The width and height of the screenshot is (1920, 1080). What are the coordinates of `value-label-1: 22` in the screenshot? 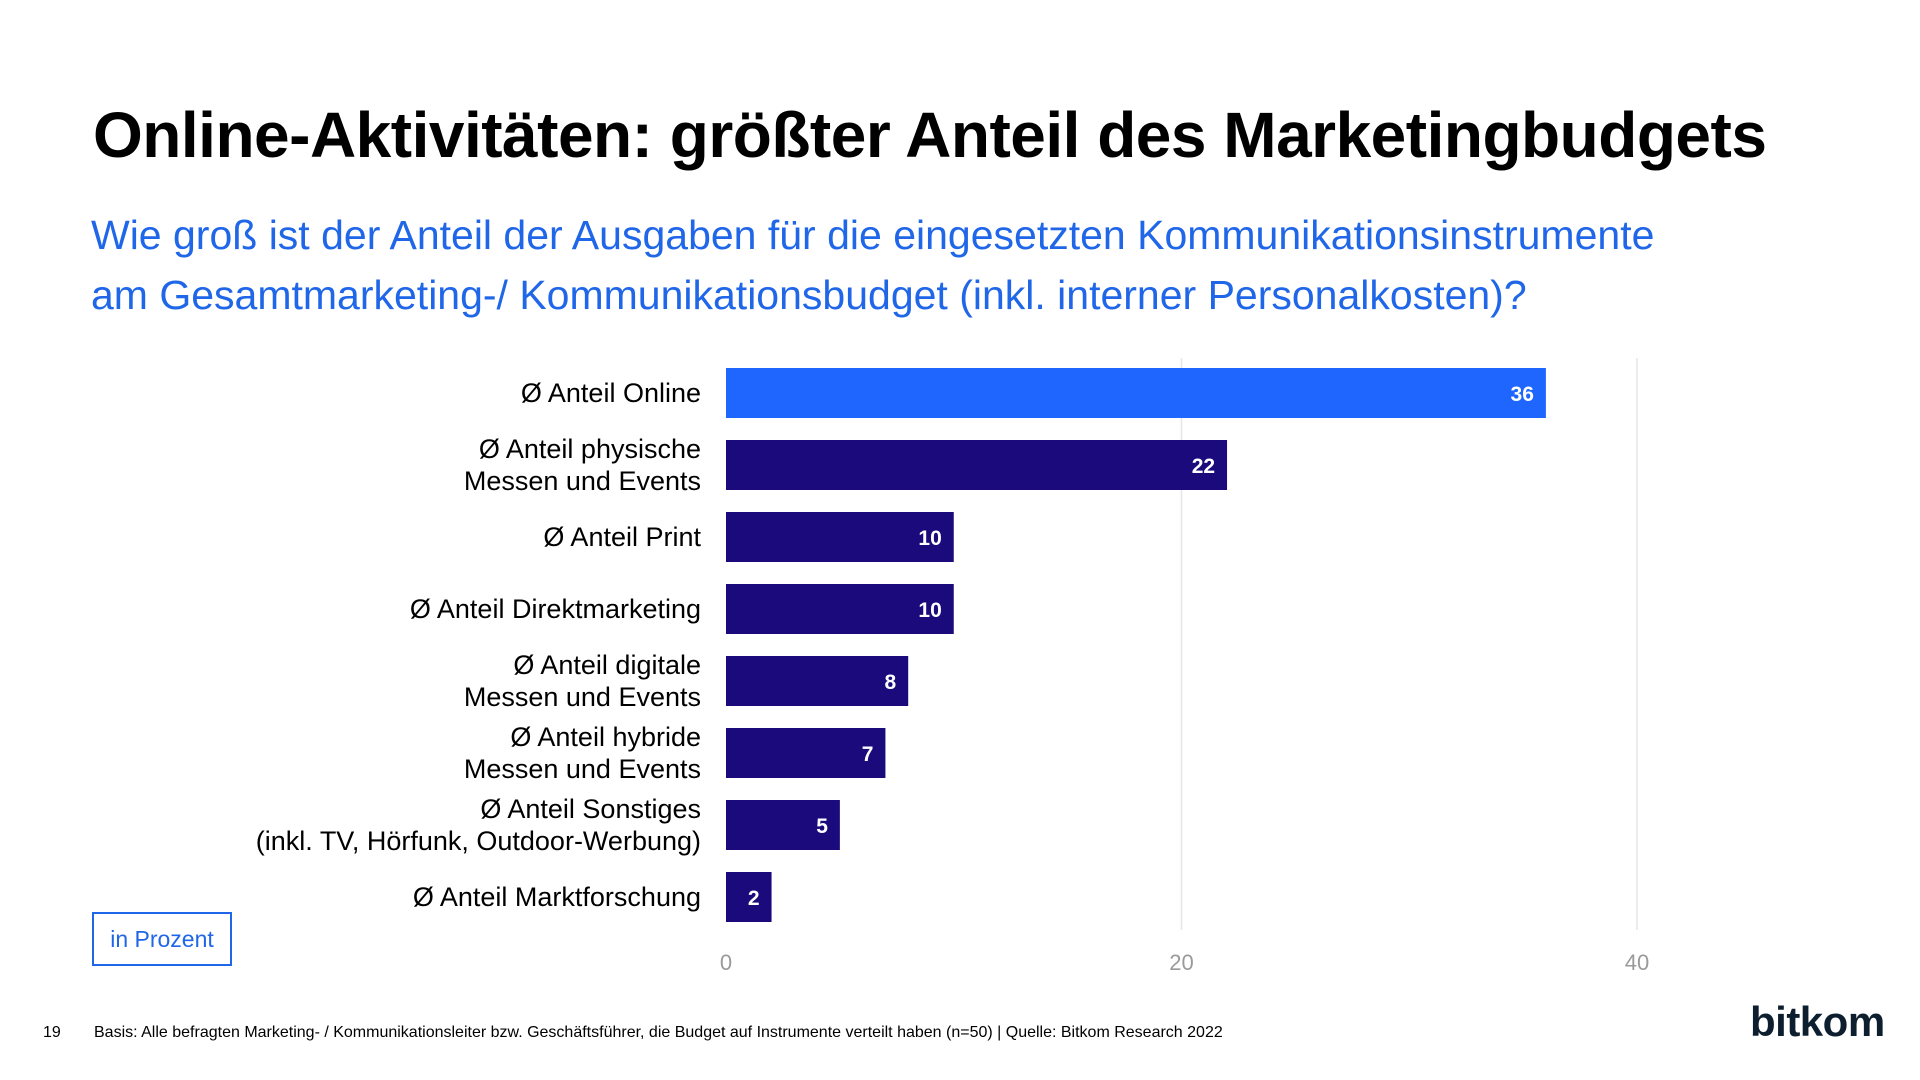 It's located at (1203, 466).